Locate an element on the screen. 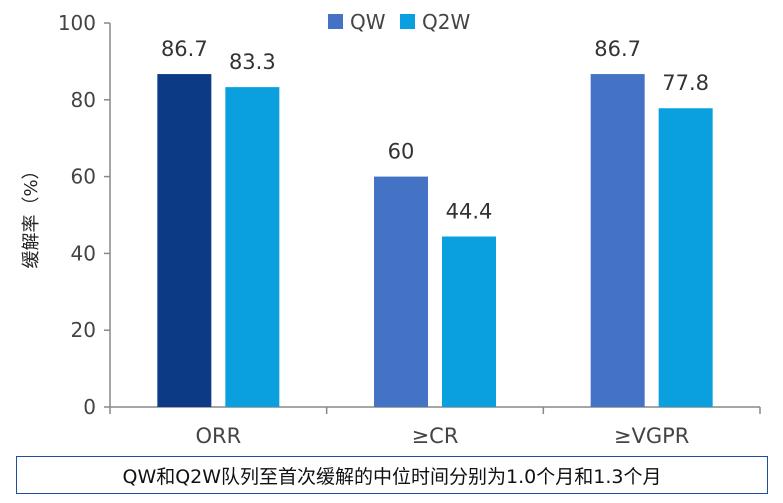 The height and width of the screenshot is (503, 783). y-tick-label: 60 is located at coordinates (83, 177).